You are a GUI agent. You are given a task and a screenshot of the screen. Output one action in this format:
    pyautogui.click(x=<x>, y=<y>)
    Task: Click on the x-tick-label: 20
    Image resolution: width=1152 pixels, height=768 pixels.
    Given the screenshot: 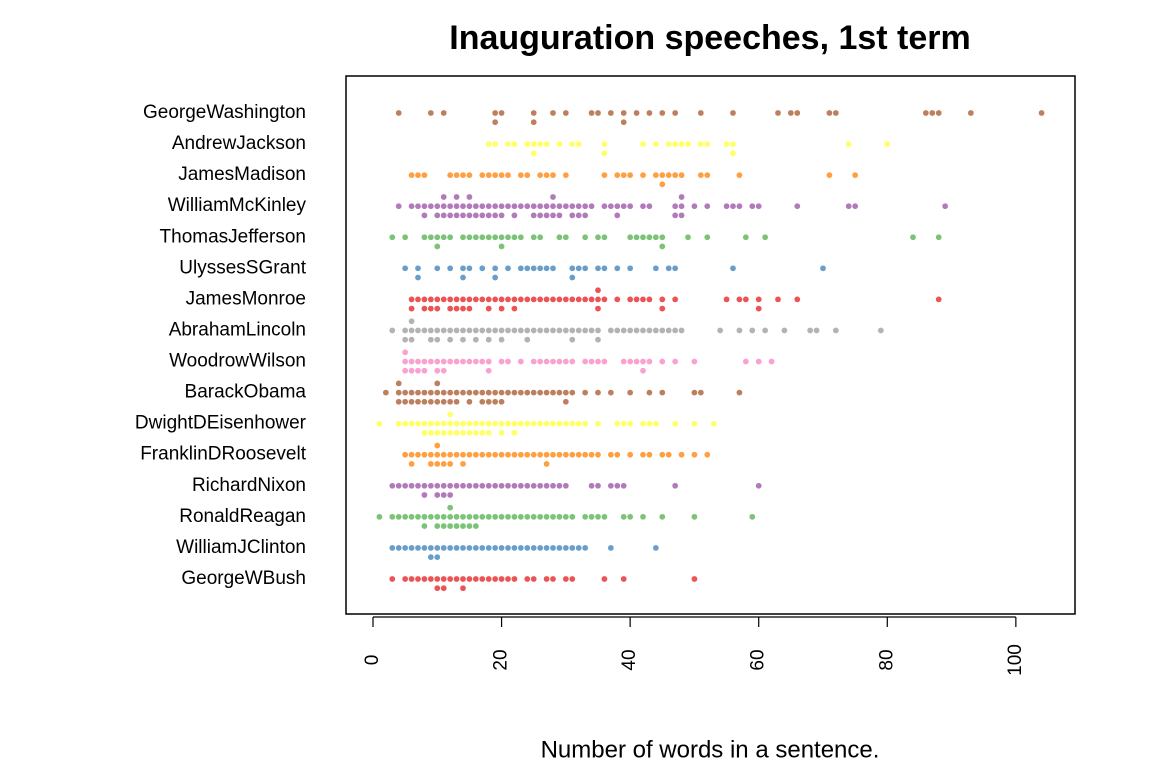 What is the action you would take?
    pyautogui.click(x=501, y=659)
    